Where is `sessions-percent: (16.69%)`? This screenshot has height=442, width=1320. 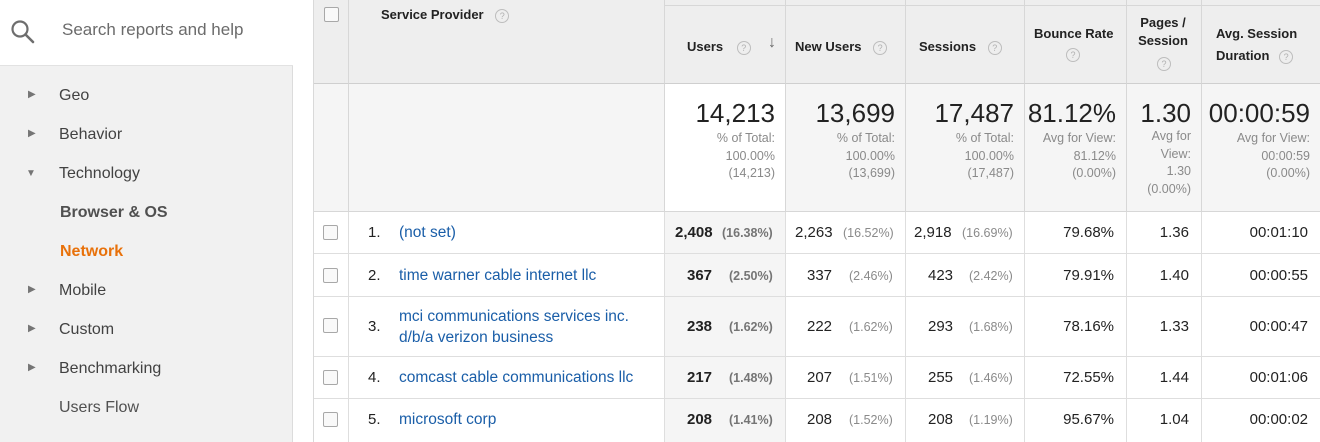
sessions-percent: (16.69%) is located at coordinates (987, 233).